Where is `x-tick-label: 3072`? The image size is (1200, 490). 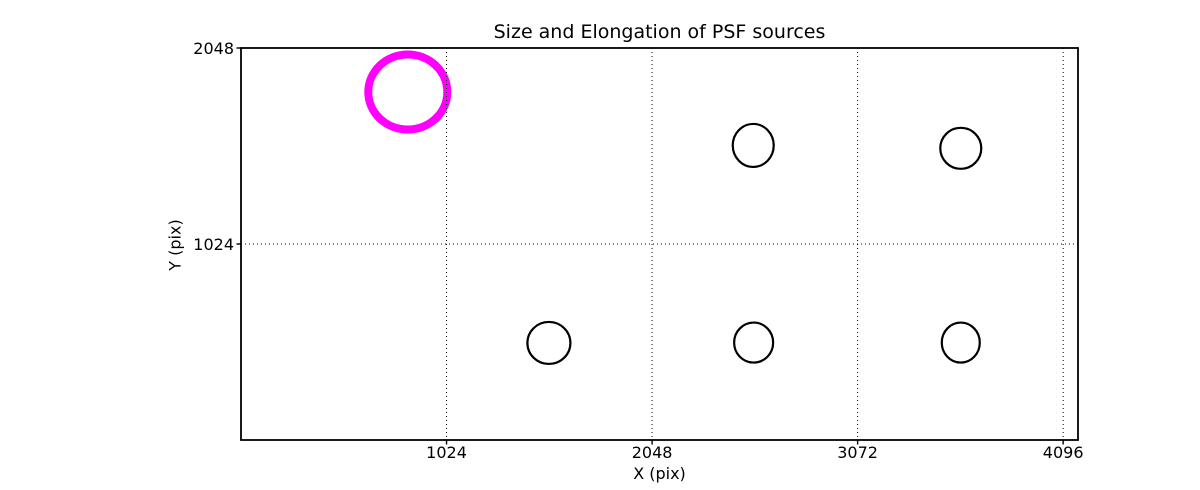
x-tick-label: 3072 is located at coordinates (857, 452).